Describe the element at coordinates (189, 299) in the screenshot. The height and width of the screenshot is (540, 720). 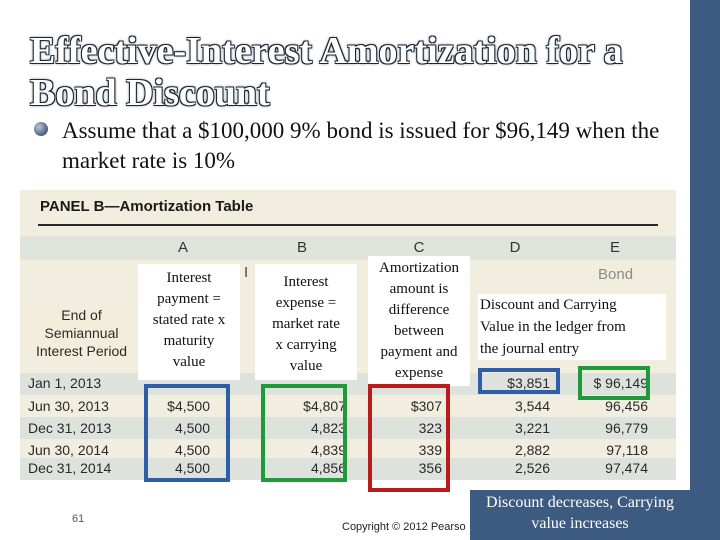
I see `callout-line: payment =` at that location.